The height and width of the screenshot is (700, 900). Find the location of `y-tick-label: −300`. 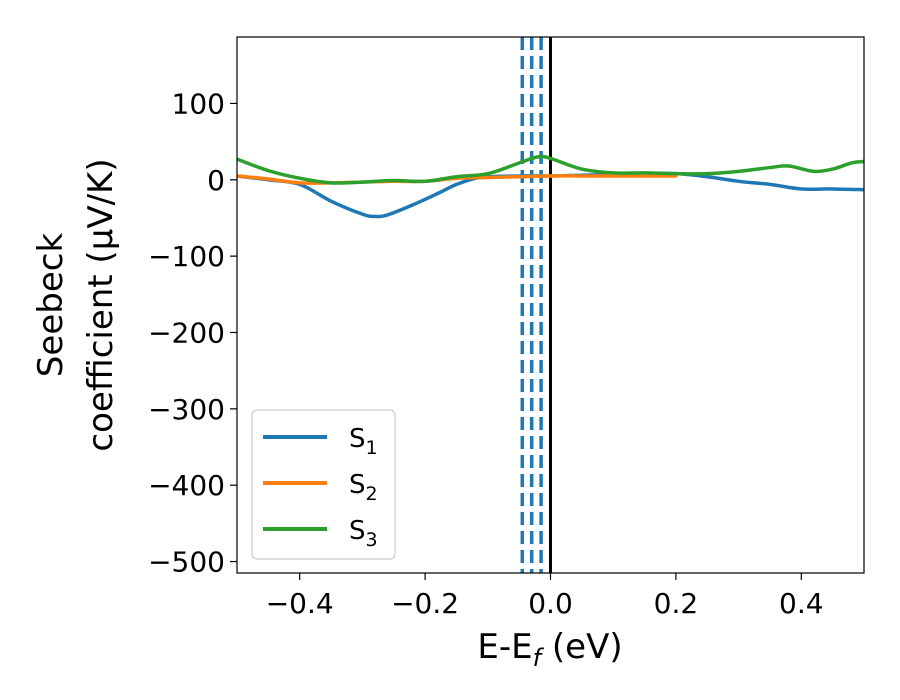

y-tick-label: −300 is located at coordinates (186, 409).